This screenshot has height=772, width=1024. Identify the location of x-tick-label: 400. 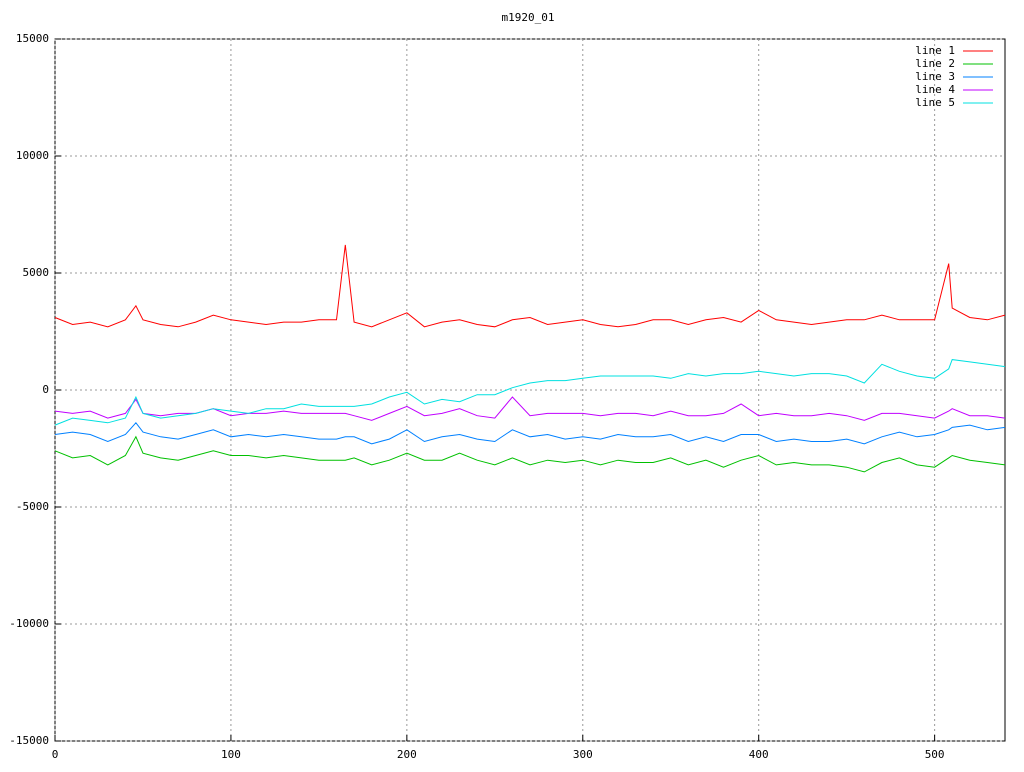
(759, 754).